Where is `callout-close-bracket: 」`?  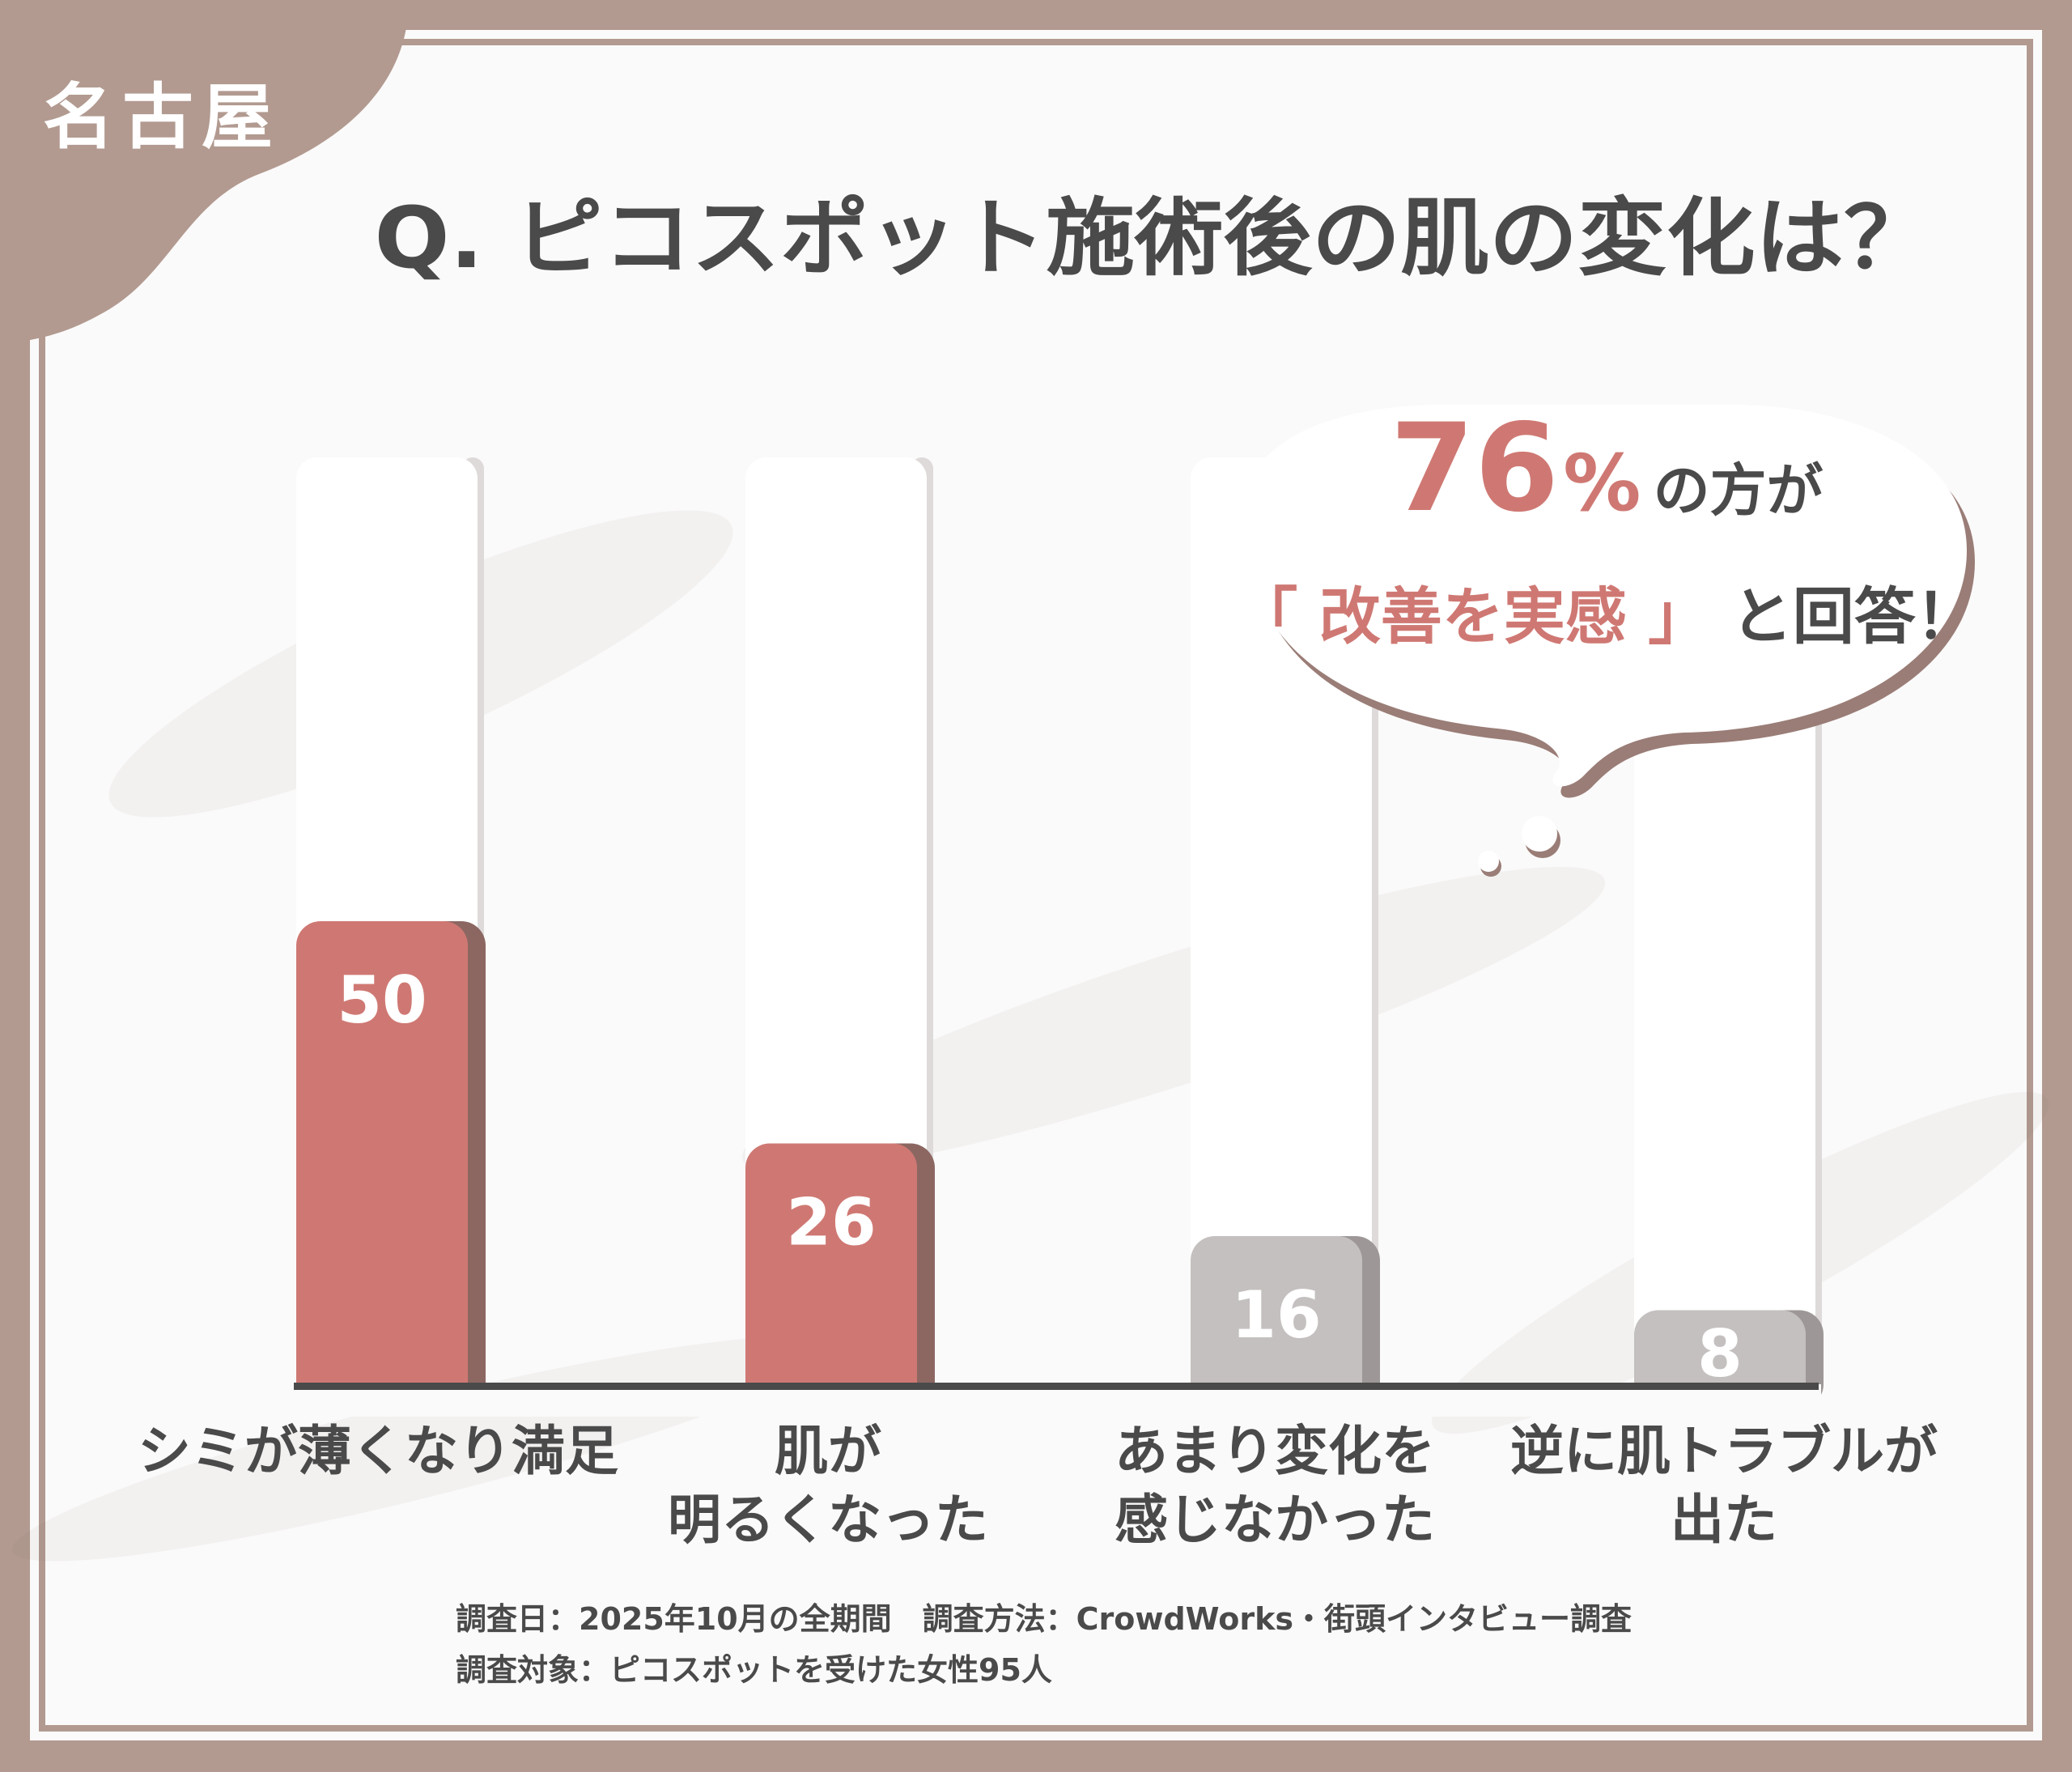
callout-close-bracket: 」 is located at coordinates (1678, 616).